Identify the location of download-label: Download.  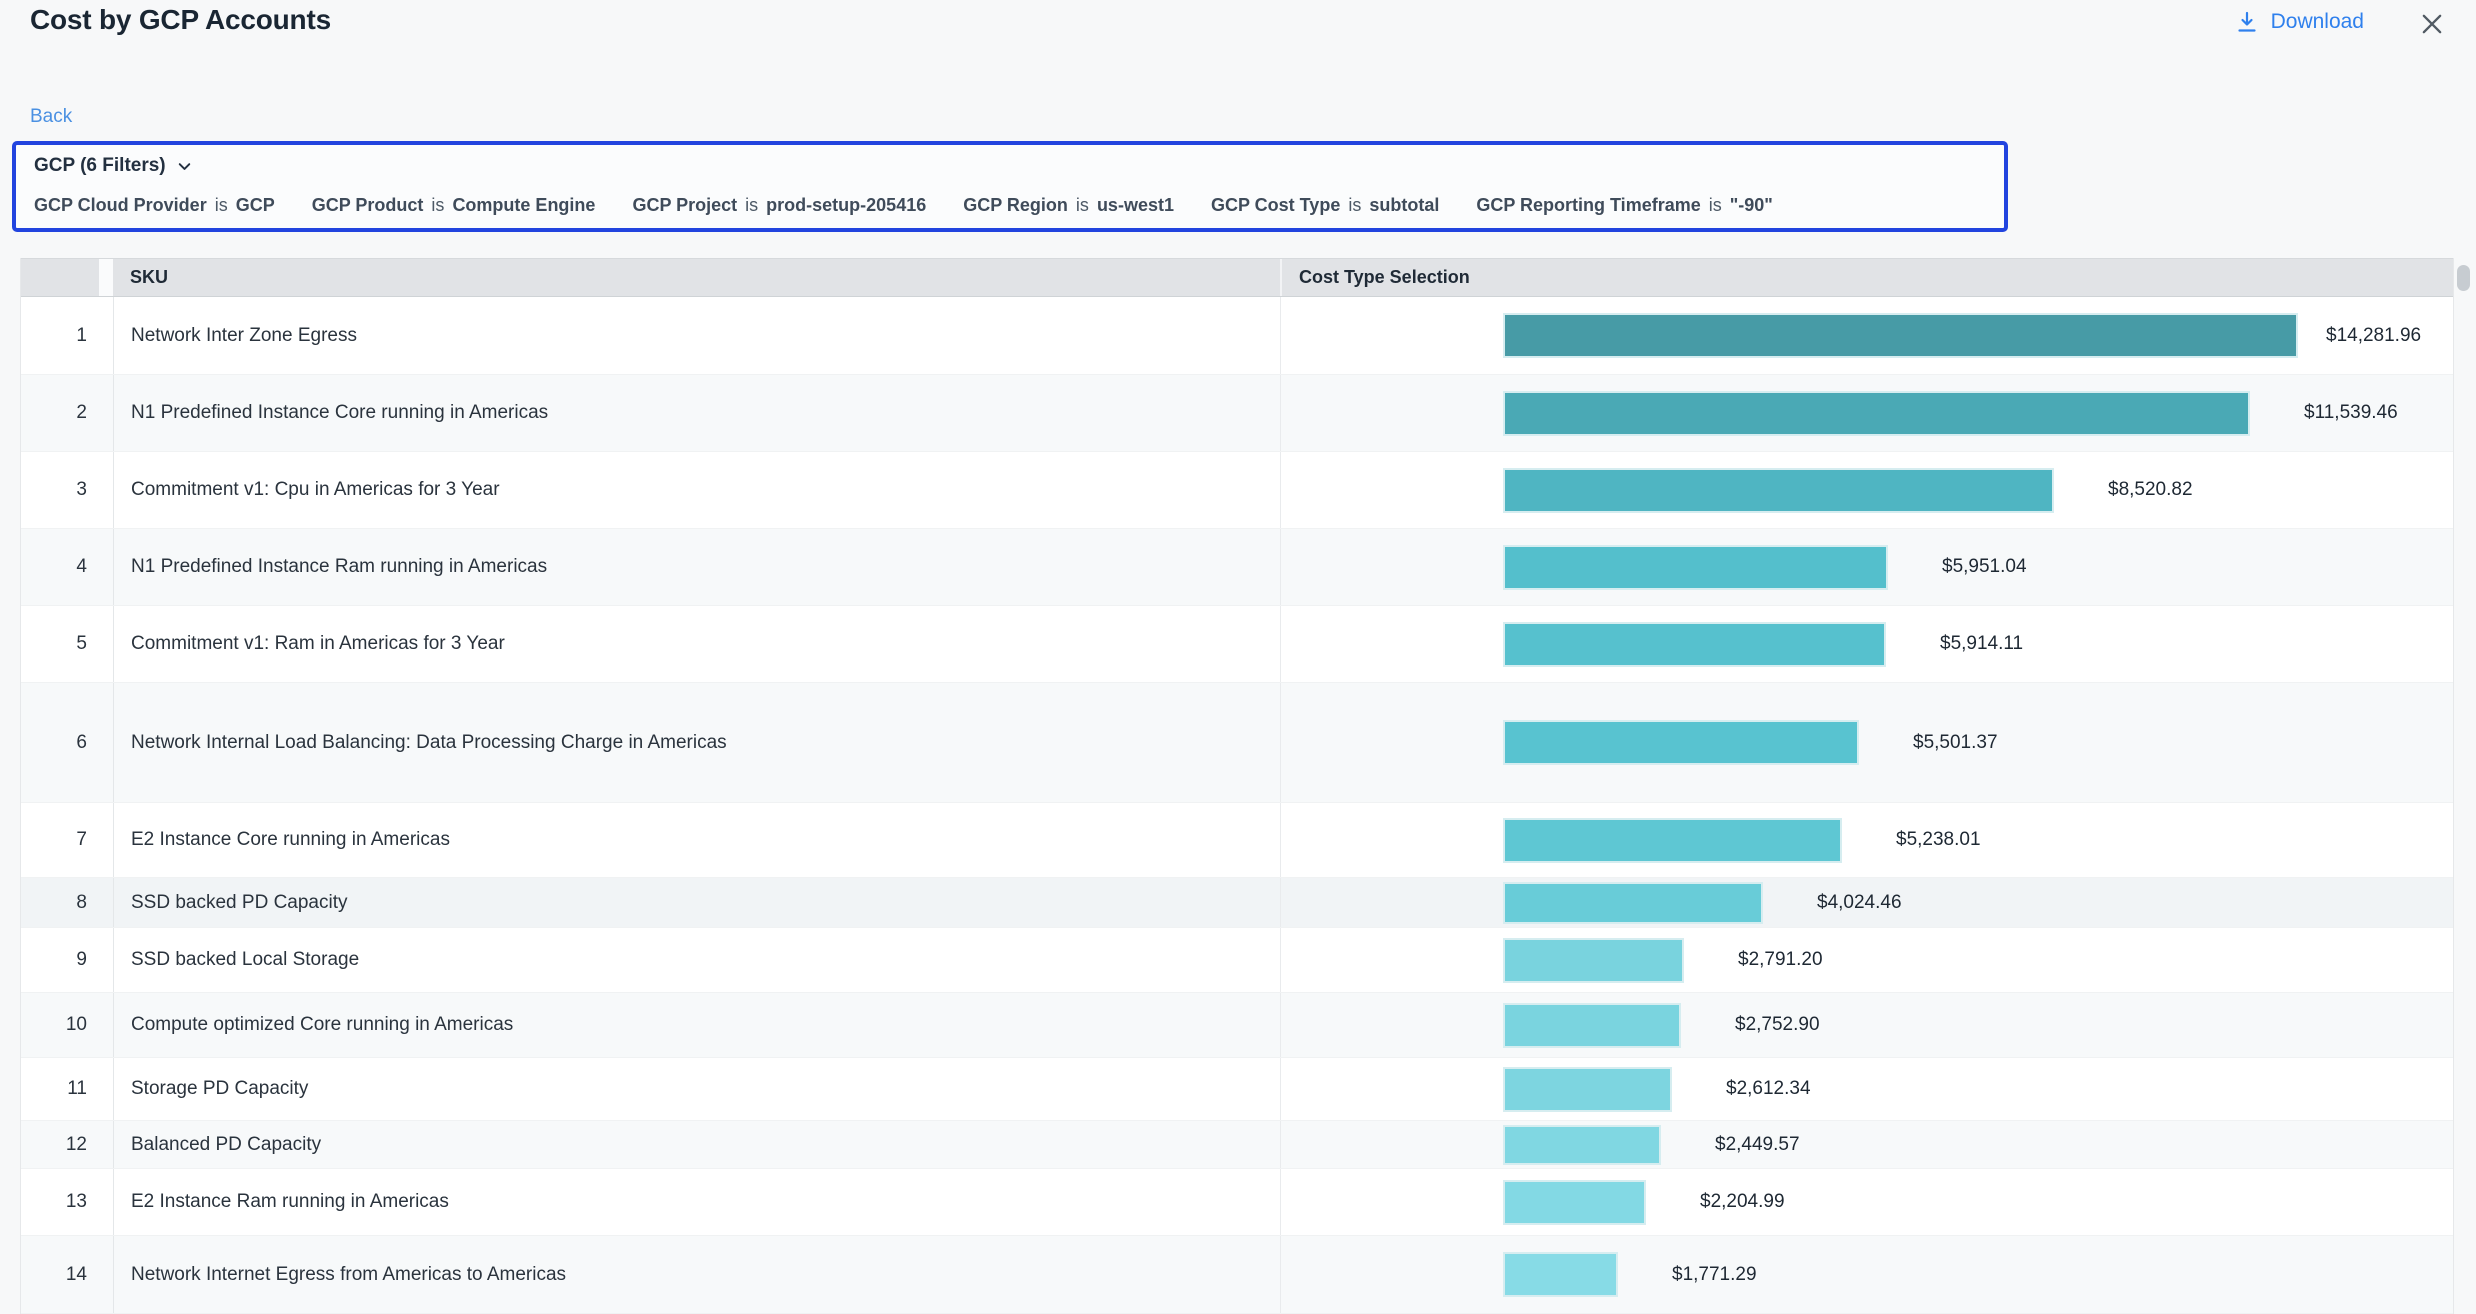
(2317, 21).